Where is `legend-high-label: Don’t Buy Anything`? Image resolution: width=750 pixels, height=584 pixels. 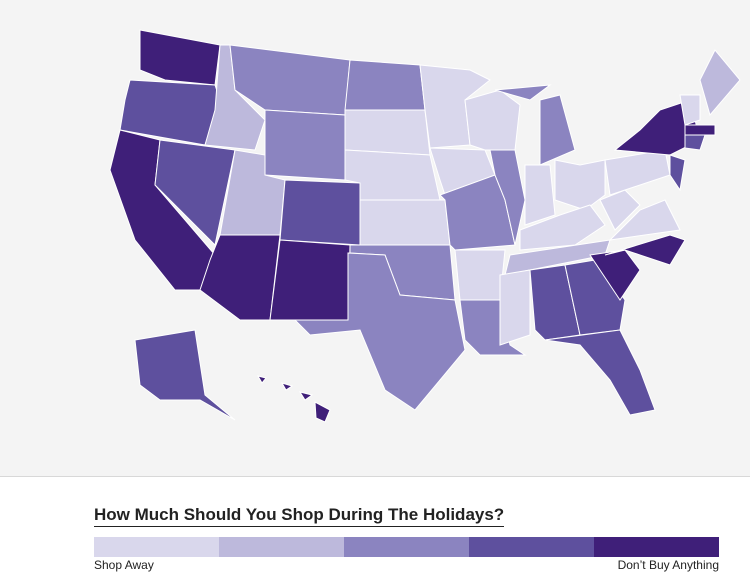
legend-high-label: Don’t Buy Anything is located at coordinates (668, 565).